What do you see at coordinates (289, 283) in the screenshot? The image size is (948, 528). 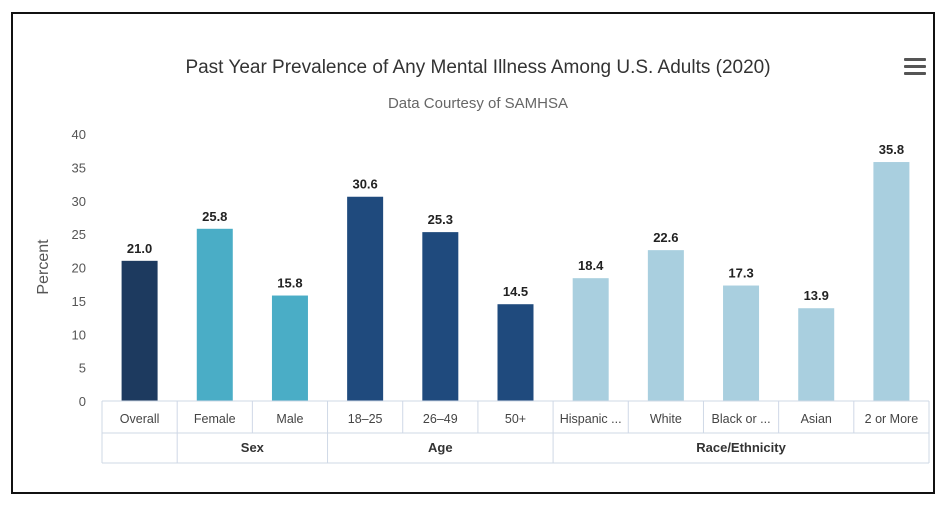 I see `data-label: 15.8` at bounding box center [289, 283].